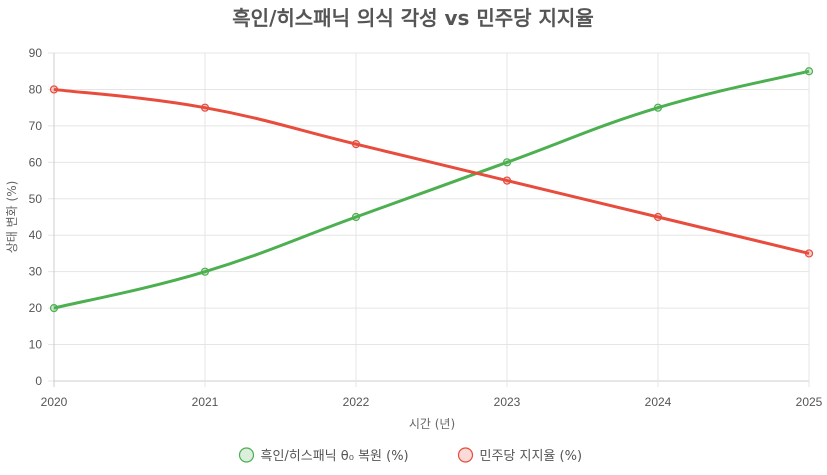 Image resolution: width=827 pixels, height=475 pixels. I want to click on y-tick-label: 30, so click(36, 272).